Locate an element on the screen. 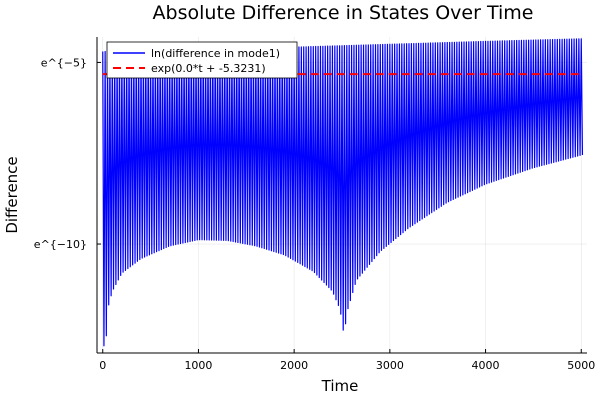  x-axis-label: Time is located at coordinates (340, 386).